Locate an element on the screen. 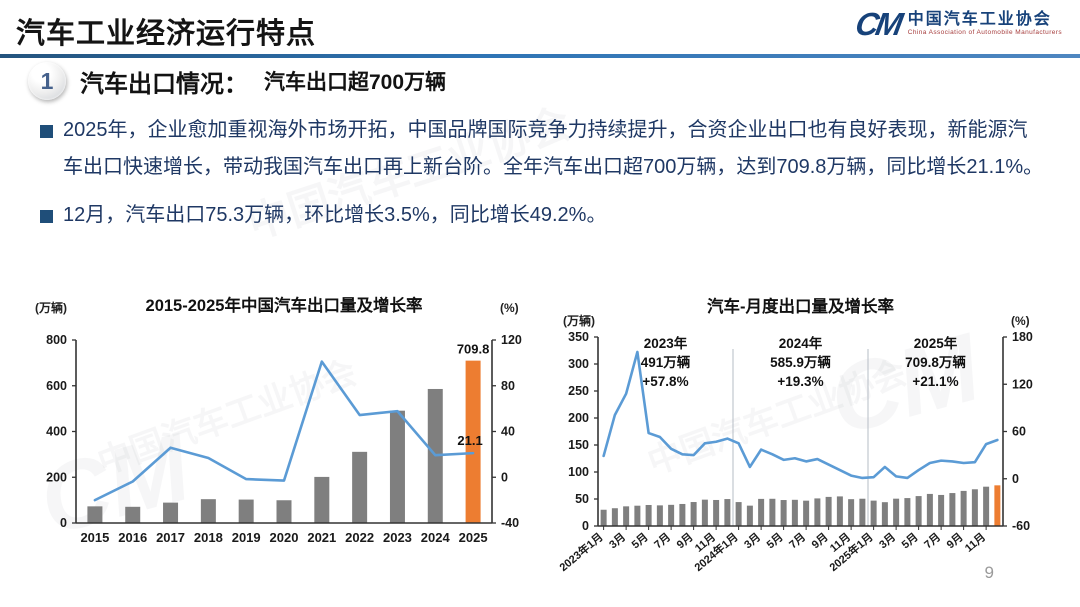 This screenshot has width=1080, height=607. svg-text: 2017 is located at coordinates (170, 537).